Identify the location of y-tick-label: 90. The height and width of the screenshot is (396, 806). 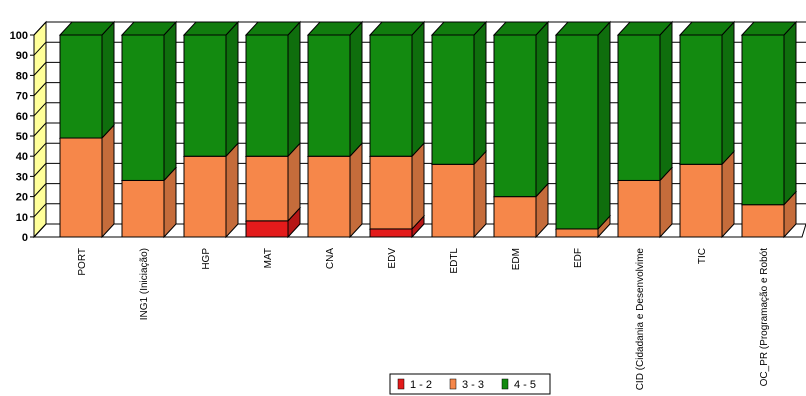
(22, 56).